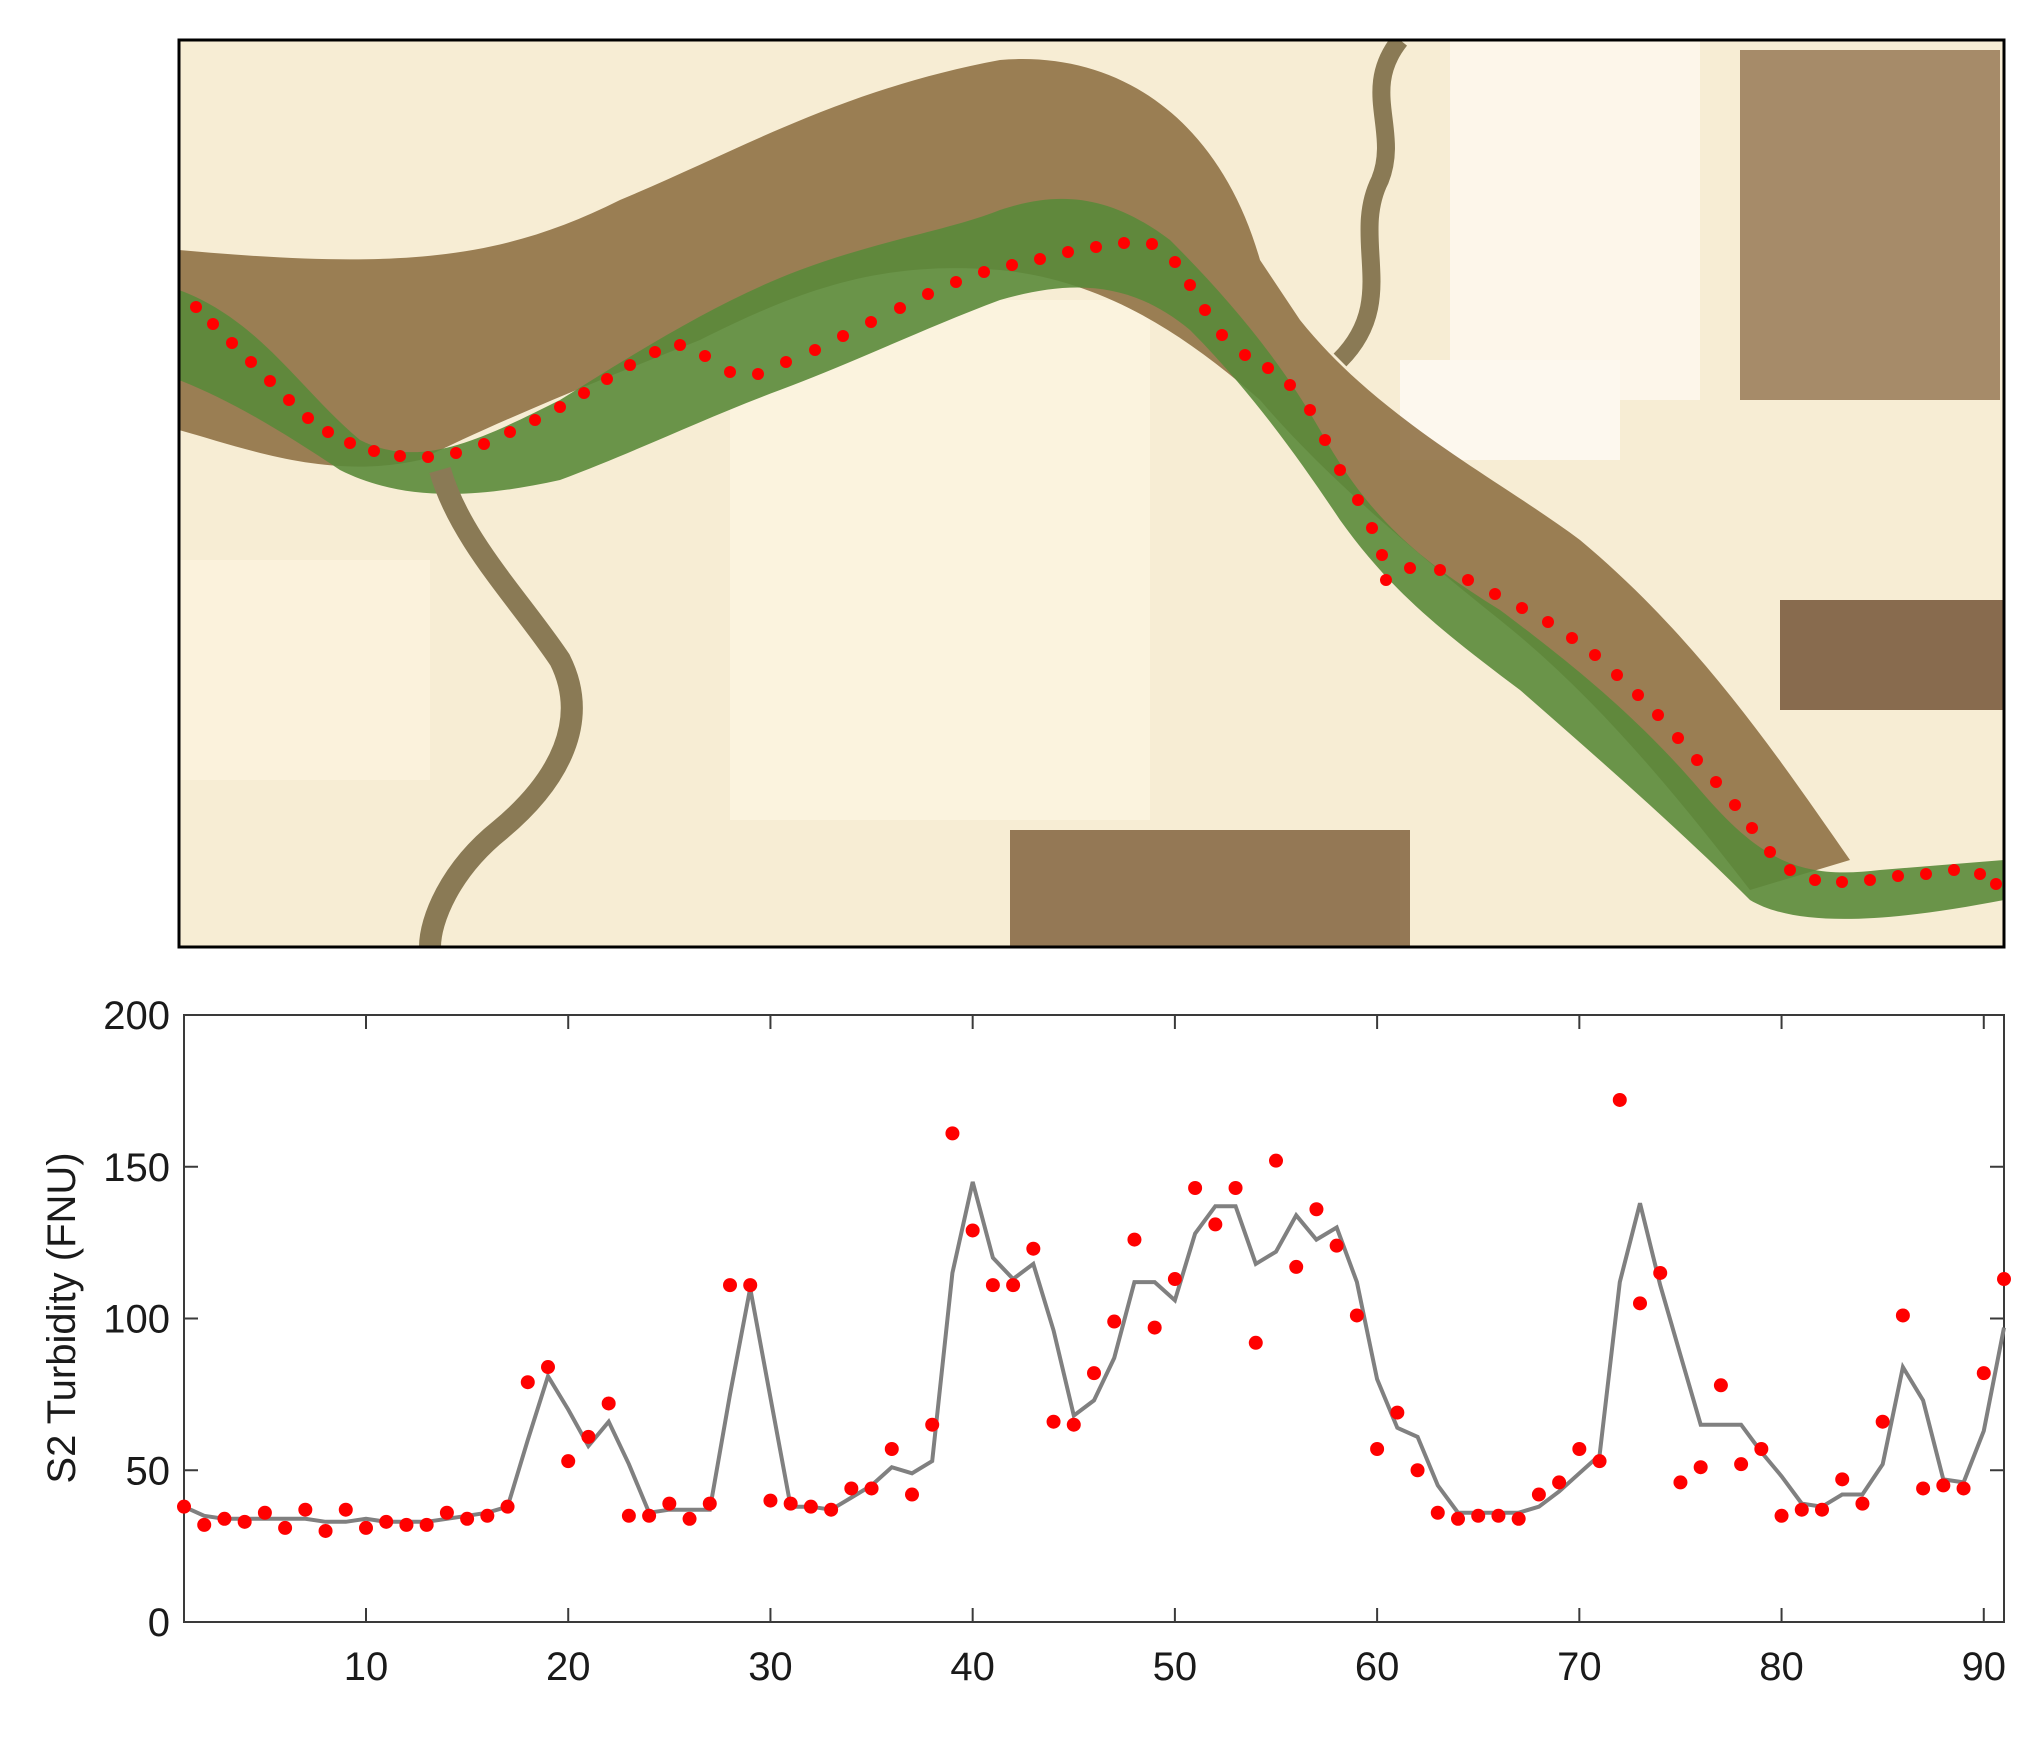 The image size is (2018, 1748). Describe the element at coordinates (136, 1320) in the screenshot. I see `y-tick-label: 100` at that location.